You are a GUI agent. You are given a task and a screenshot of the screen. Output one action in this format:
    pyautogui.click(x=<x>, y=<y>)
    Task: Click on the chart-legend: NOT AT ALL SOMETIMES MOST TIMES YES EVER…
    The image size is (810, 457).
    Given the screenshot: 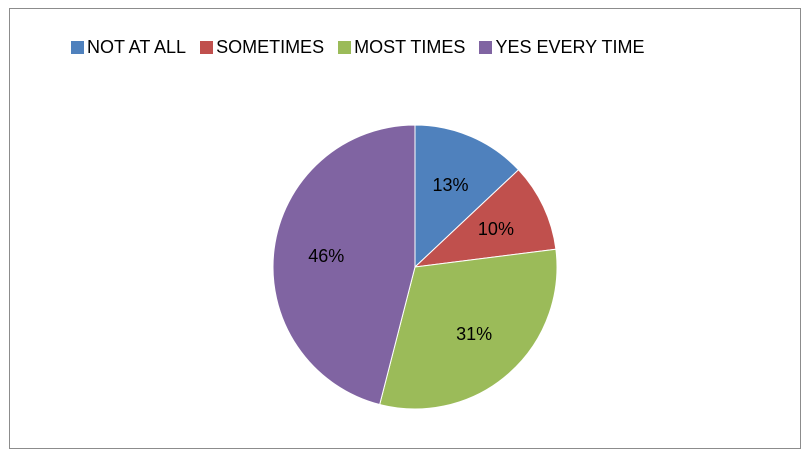 What is the action you would take?
    pyautogui.click(x=358, y=47)
    